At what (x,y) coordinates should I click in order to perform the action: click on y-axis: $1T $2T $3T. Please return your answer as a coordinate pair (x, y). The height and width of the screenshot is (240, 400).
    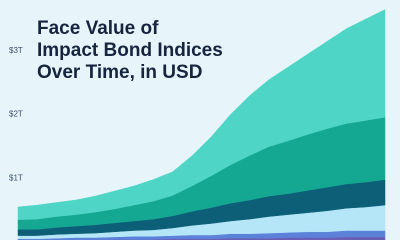
    Looking at the image, I should click on (16, 114).